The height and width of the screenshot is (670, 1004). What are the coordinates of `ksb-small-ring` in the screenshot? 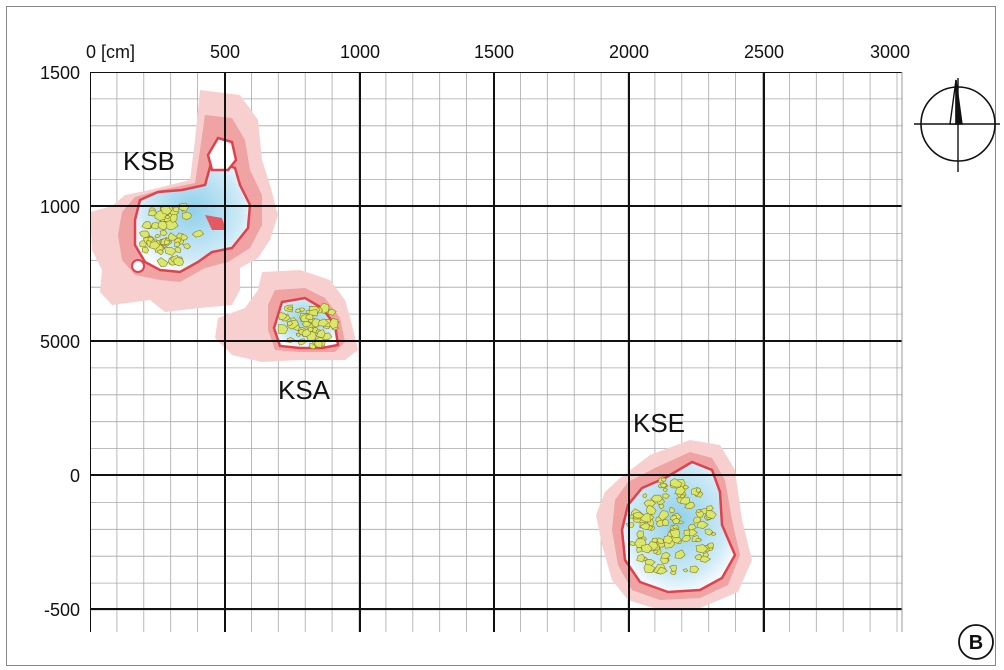 It's located at (138, 266).